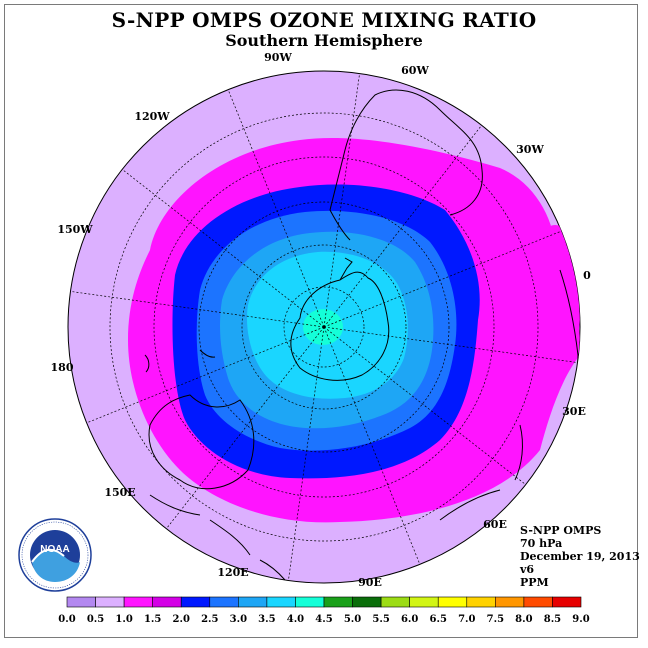 The width and height of the screenshot is (648, 648). I want to click on lon-label-30w: 30W, so click(530, 149).